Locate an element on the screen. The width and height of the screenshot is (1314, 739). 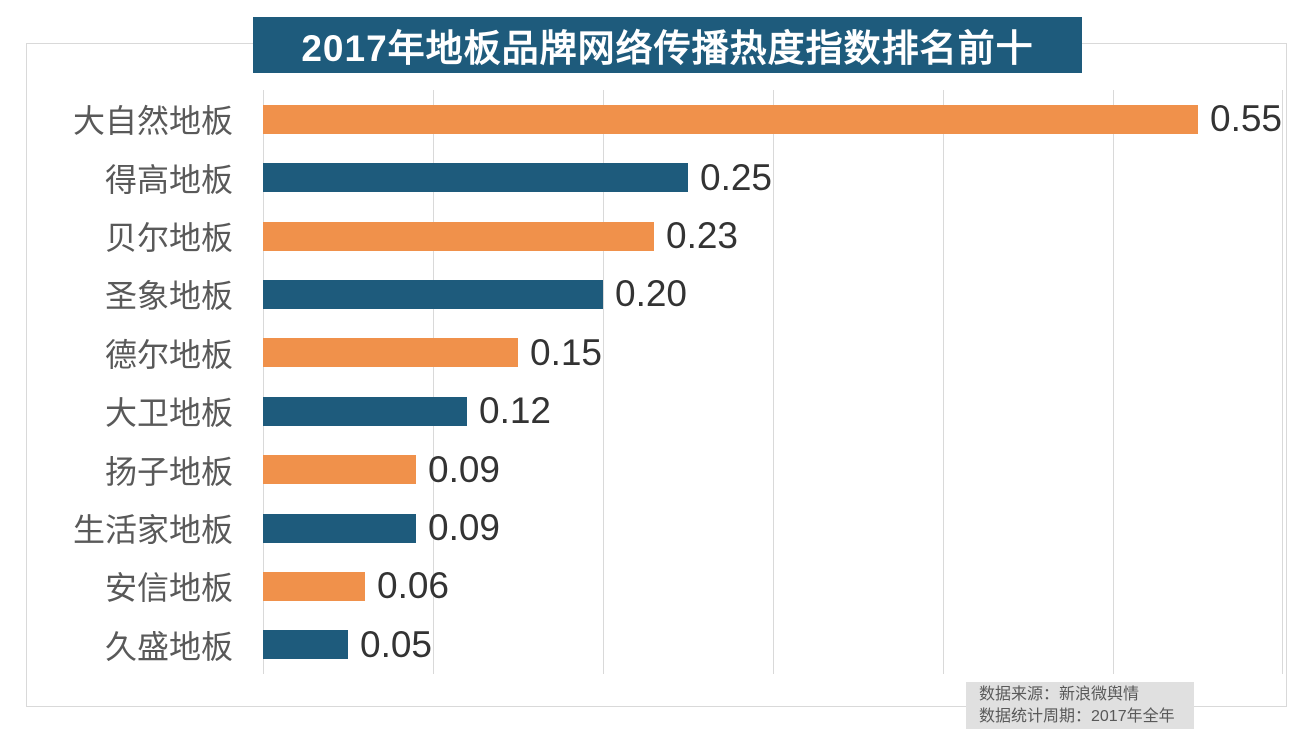
category-label: 安信地板 is located at coordinates (168, 588).